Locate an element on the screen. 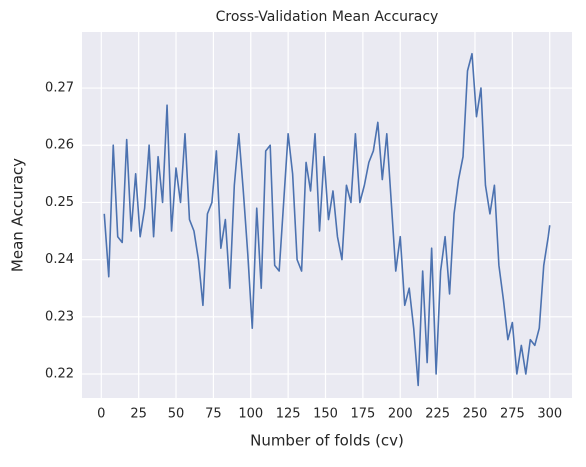 Image resolution: width=586 pixels, height=467 pixels. y-tick-label: 0.25 is located at coordinates (59, 202).